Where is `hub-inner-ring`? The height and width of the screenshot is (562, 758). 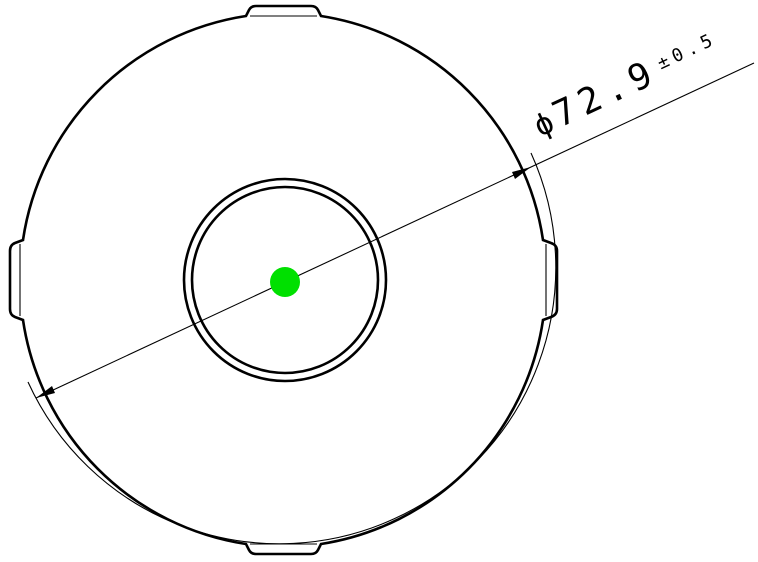
hub-inner-ring is located at coordinates (285, 280).